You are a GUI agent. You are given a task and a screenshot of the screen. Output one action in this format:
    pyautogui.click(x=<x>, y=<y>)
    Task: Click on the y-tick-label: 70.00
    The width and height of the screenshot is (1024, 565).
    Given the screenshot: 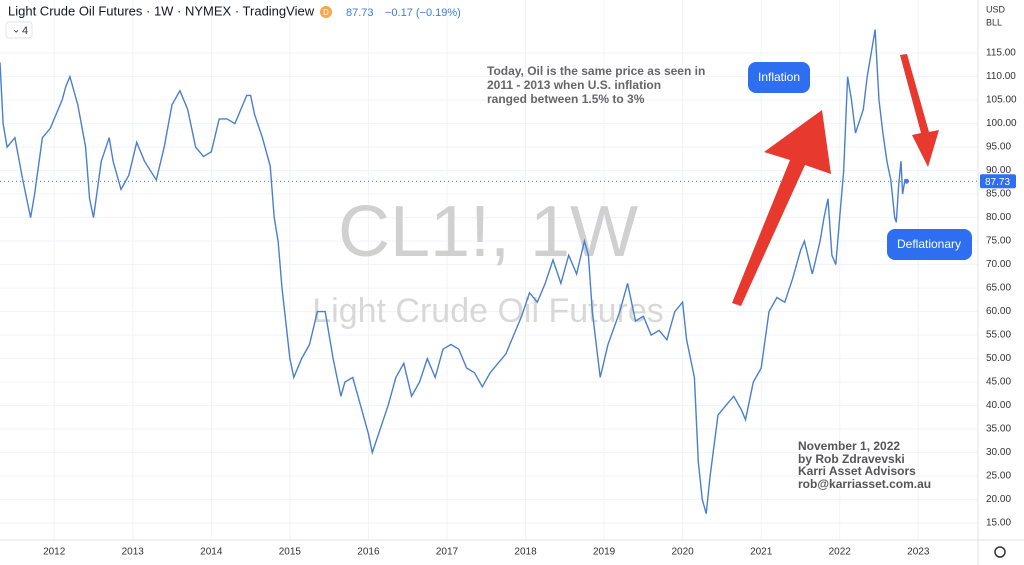 What is the action you would take?
    pyautogui.click(x=998, y=264)
    